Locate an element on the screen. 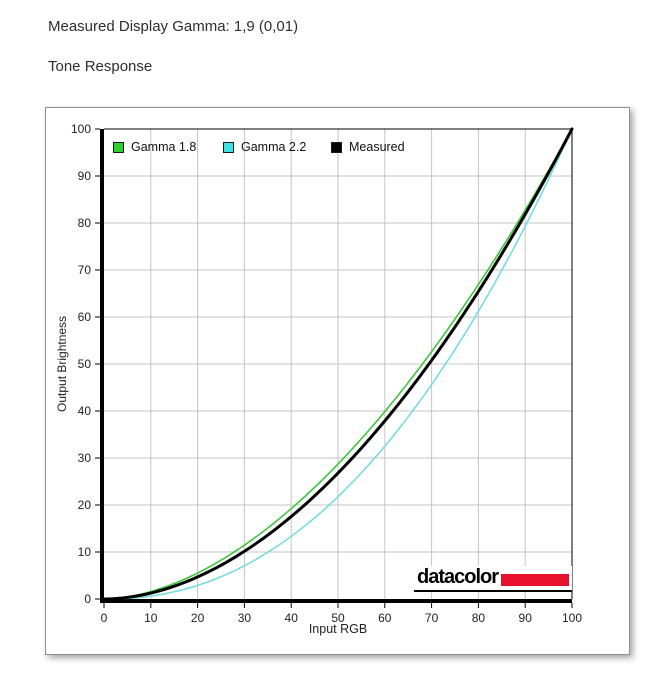 This screenshot has height=678, width=645. x-tick-label: 10 is located at coordinates (151, 618).